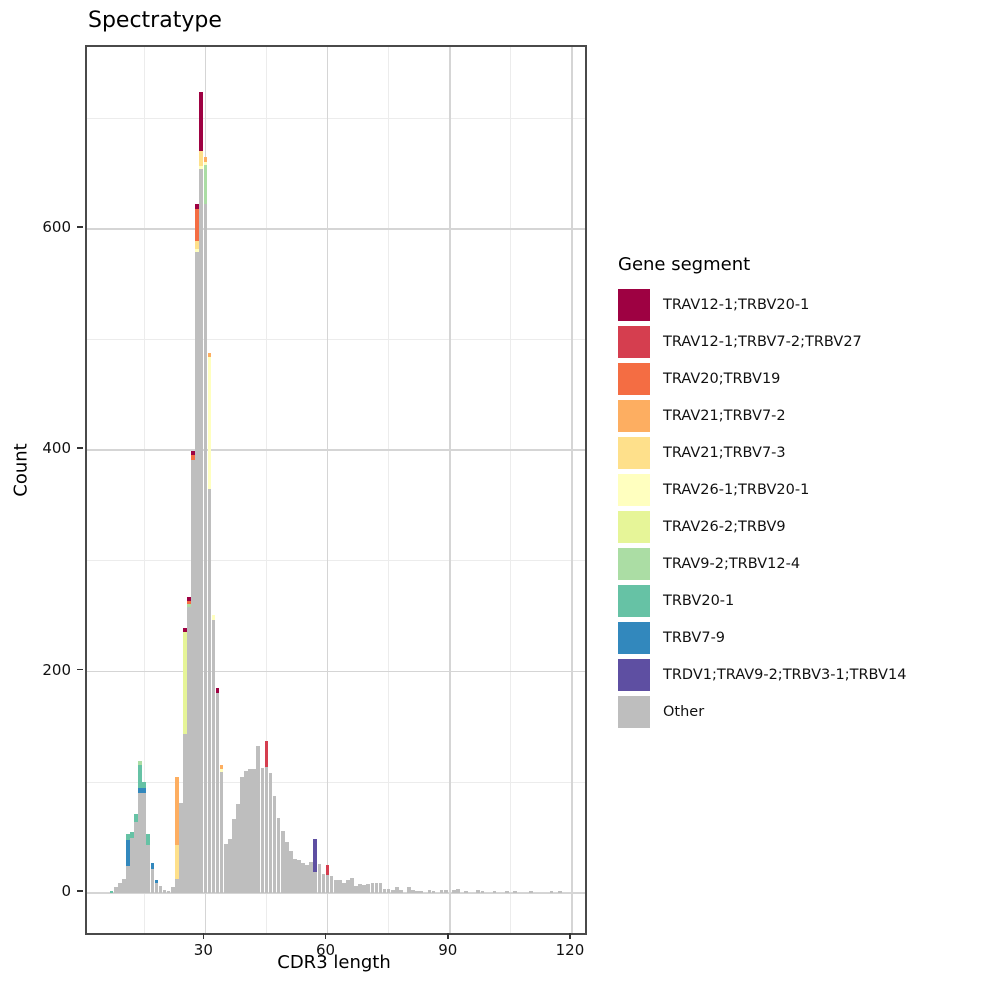  What do you see at coordinates (155, 20) in the screenshot?
I see `plot-title: Spectratype` at bounding box center [155, 20].